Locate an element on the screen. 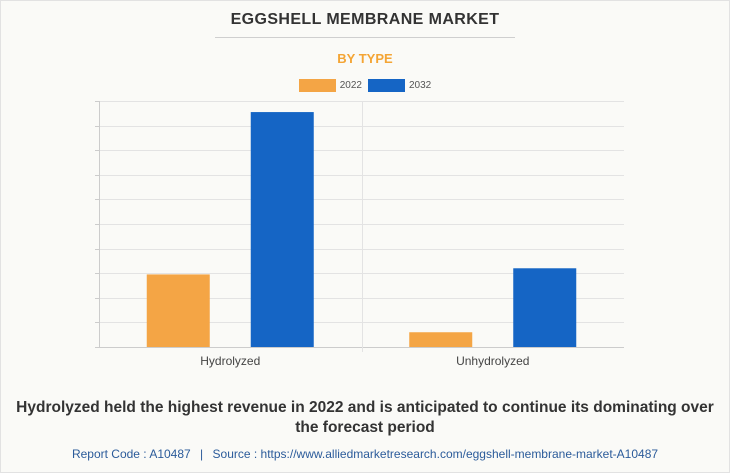 This screenshot has width=730, height=473. legend-item-2032: 2032 is located at coordinates (399, 85).